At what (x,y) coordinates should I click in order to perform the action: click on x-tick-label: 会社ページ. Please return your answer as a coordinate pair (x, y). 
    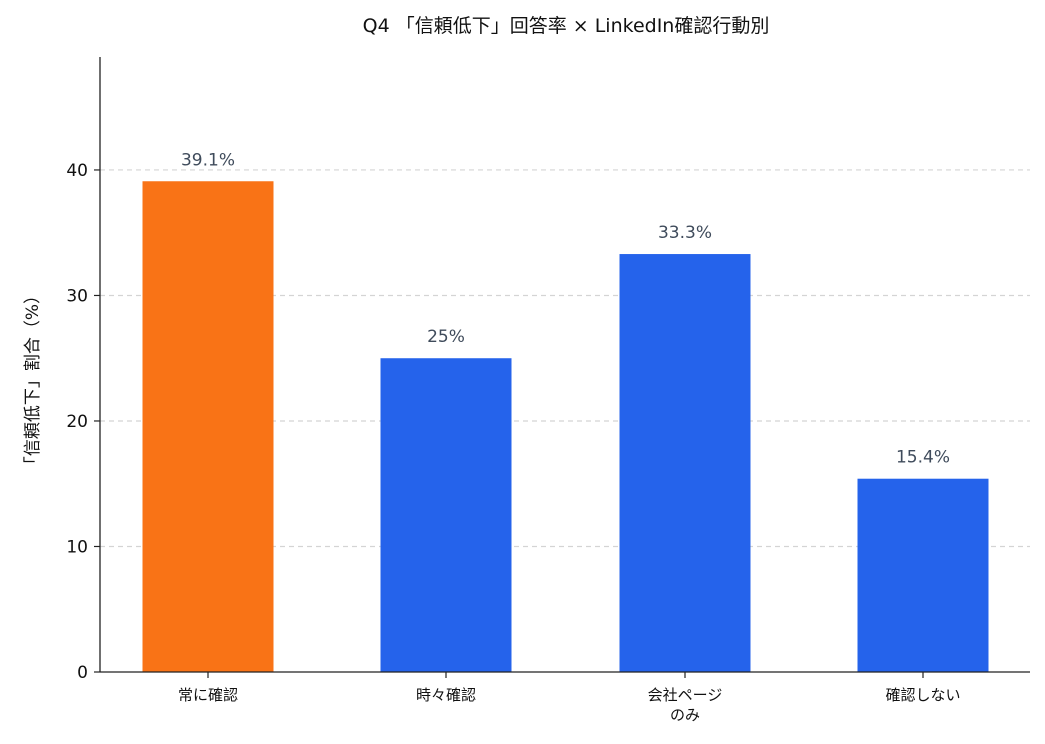
    Looking at the image, I should click on (685, 695).